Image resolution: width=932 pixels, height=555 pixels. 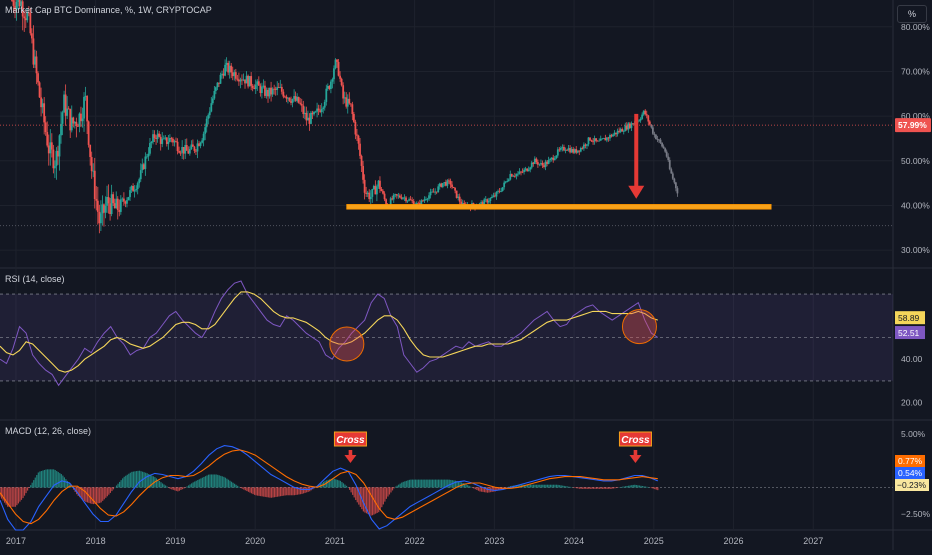 What do you see at coordinates (912, 14) in the screenshot?
I see `percent-scale-button: %` at bounding box center [912, 14].